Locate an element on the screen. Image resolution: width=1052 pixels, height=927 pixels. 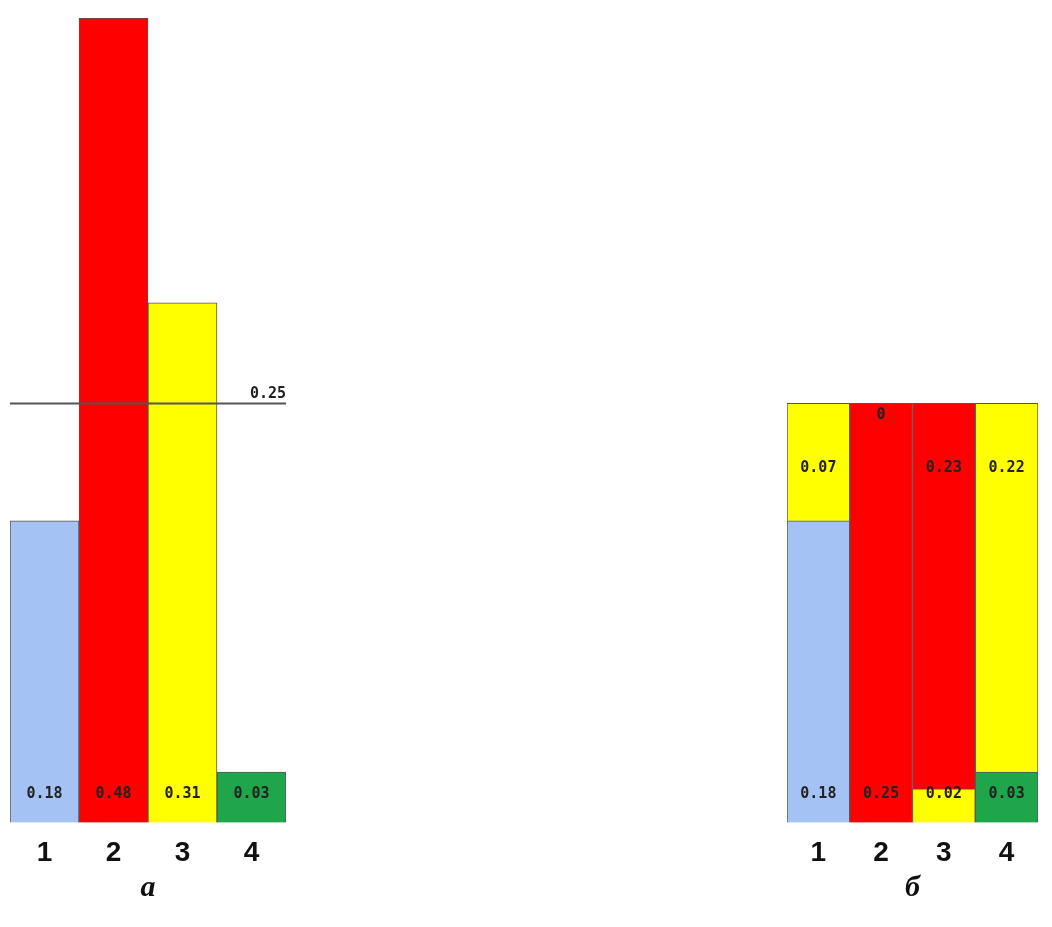
data-label: 0.31 is located at coordinates (182, 793).